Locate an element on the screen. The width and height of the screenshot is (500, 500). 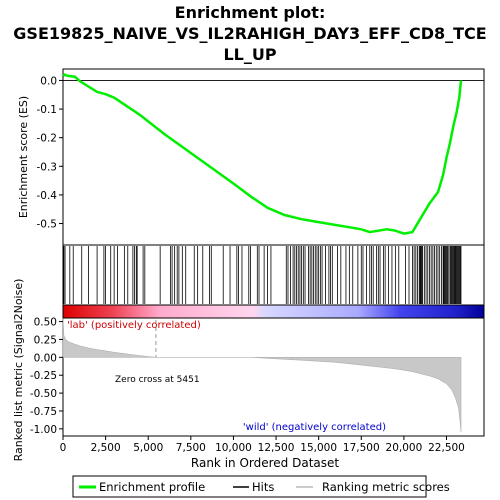
metric-ytick-label: -0.50 is located at coordinates (43, 394).